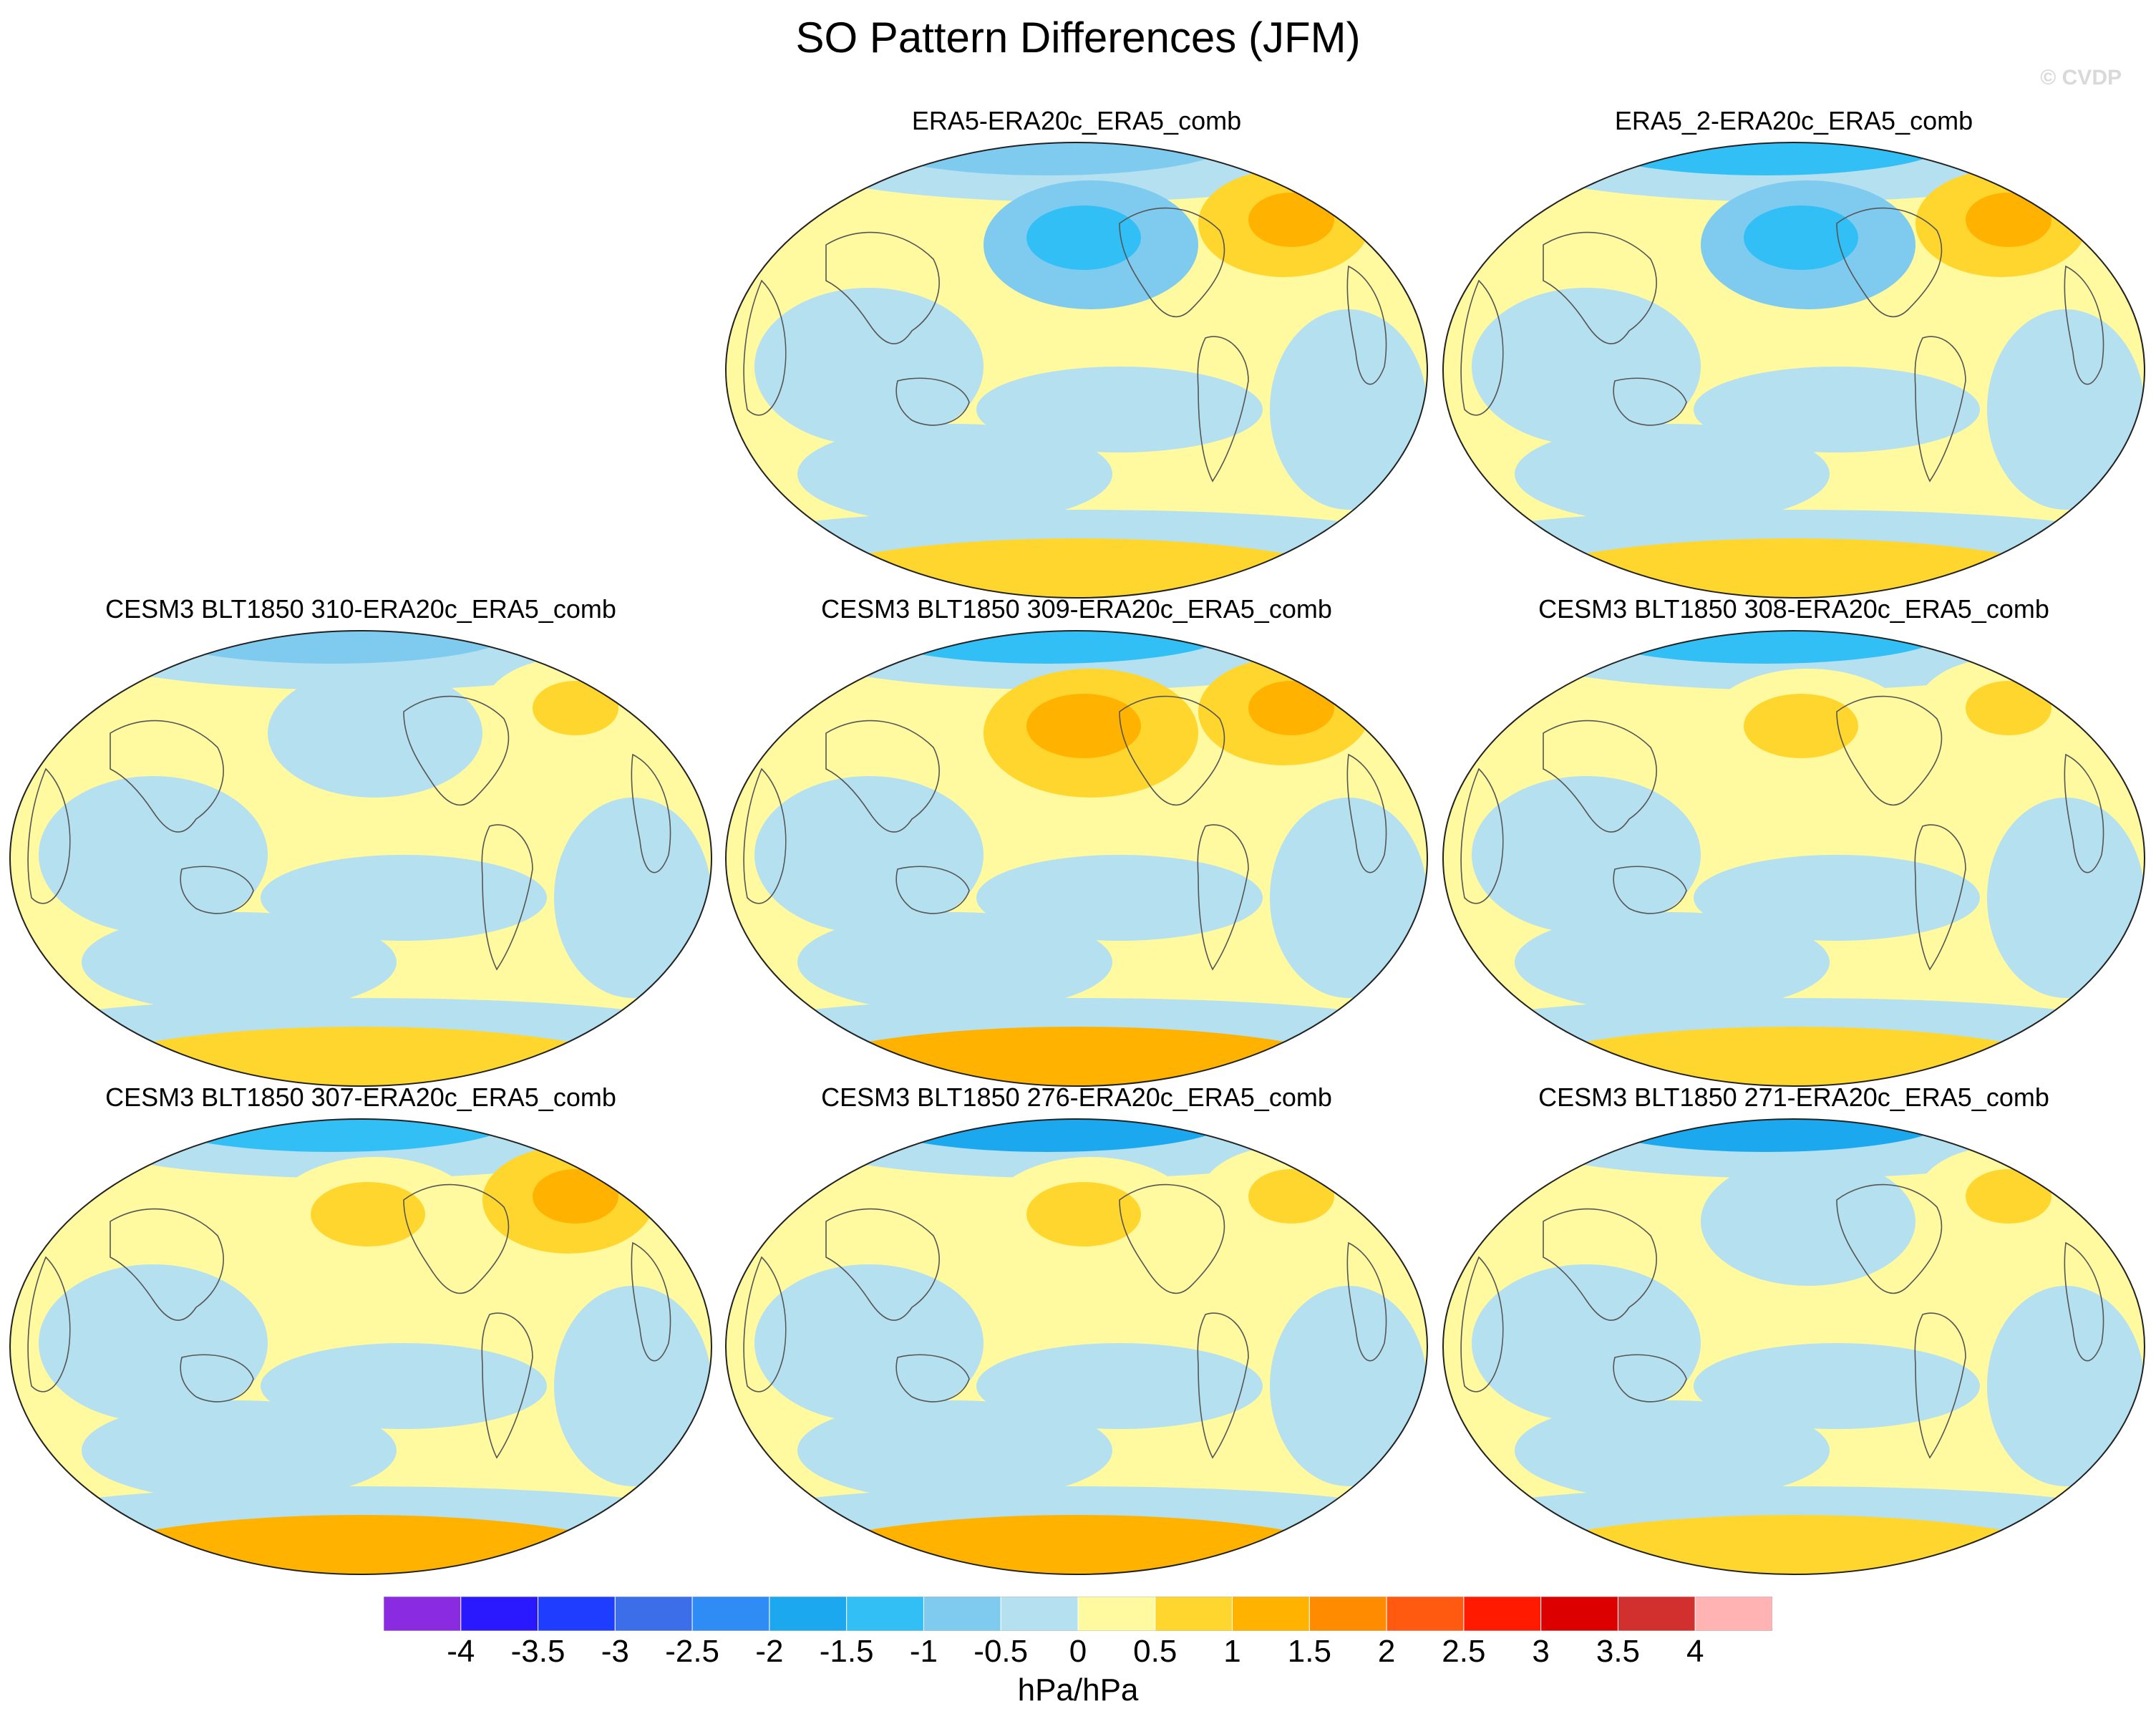 This screenshot has height=1729, width=2156. I want to click on colorbar, so click(1078, 1614).